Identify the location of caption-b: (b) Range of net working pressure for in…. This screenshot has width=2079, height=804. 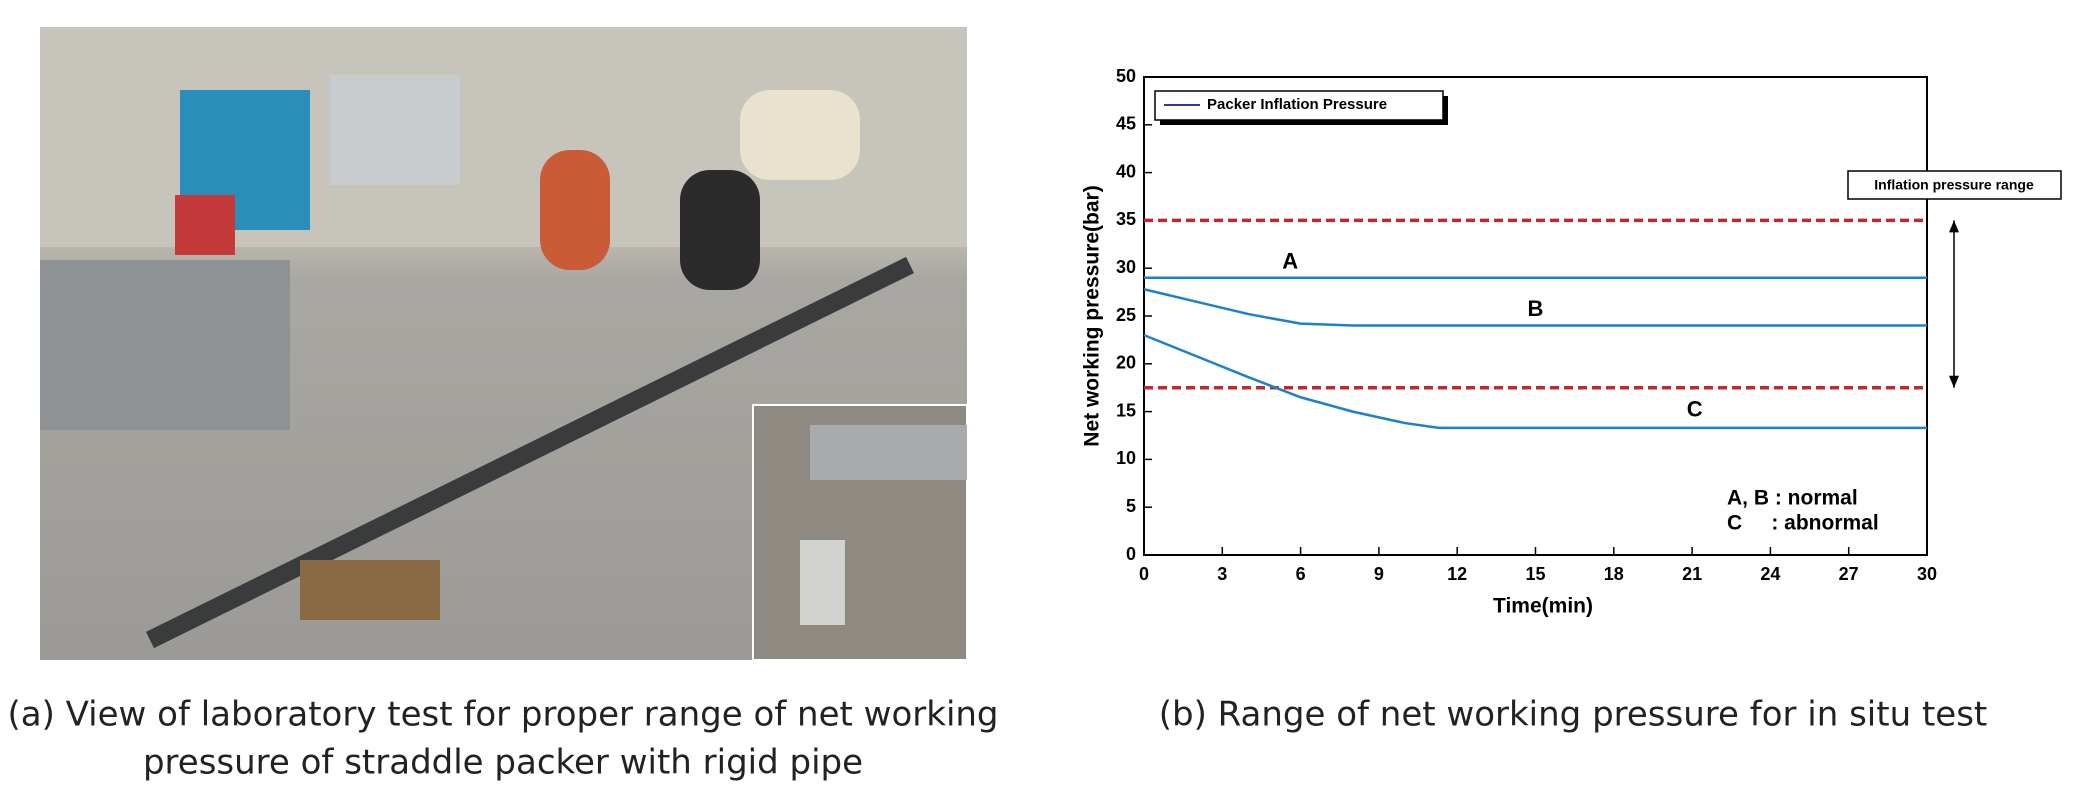
(1573, 715).